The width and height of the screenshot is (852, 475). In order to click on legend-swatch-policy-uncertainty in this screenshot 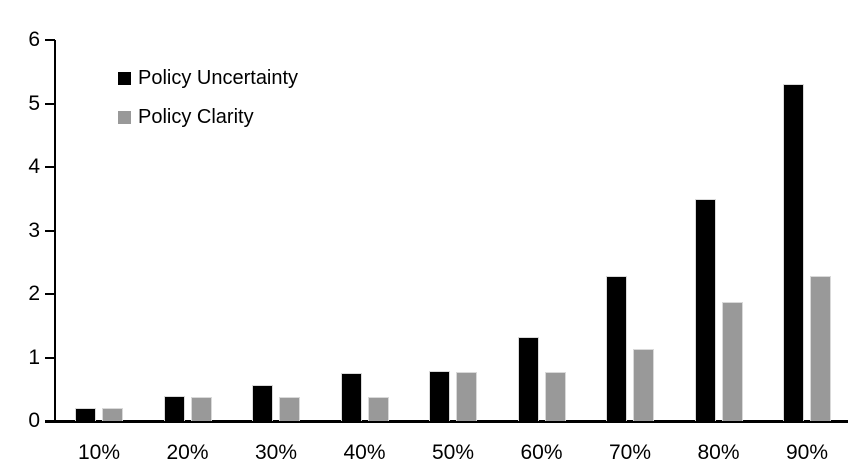, I will do `click(124, 78)`.